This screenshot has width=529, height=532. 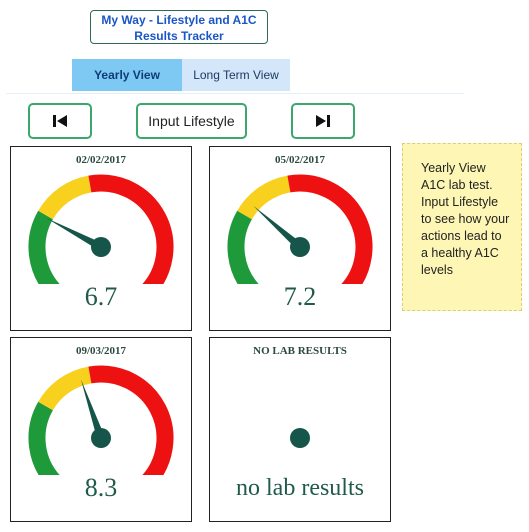 What do you see at coordinates (300, 488) in the screenshot?
I see `no-lab-results-text: no lab results` at bounding box center [300, 488].